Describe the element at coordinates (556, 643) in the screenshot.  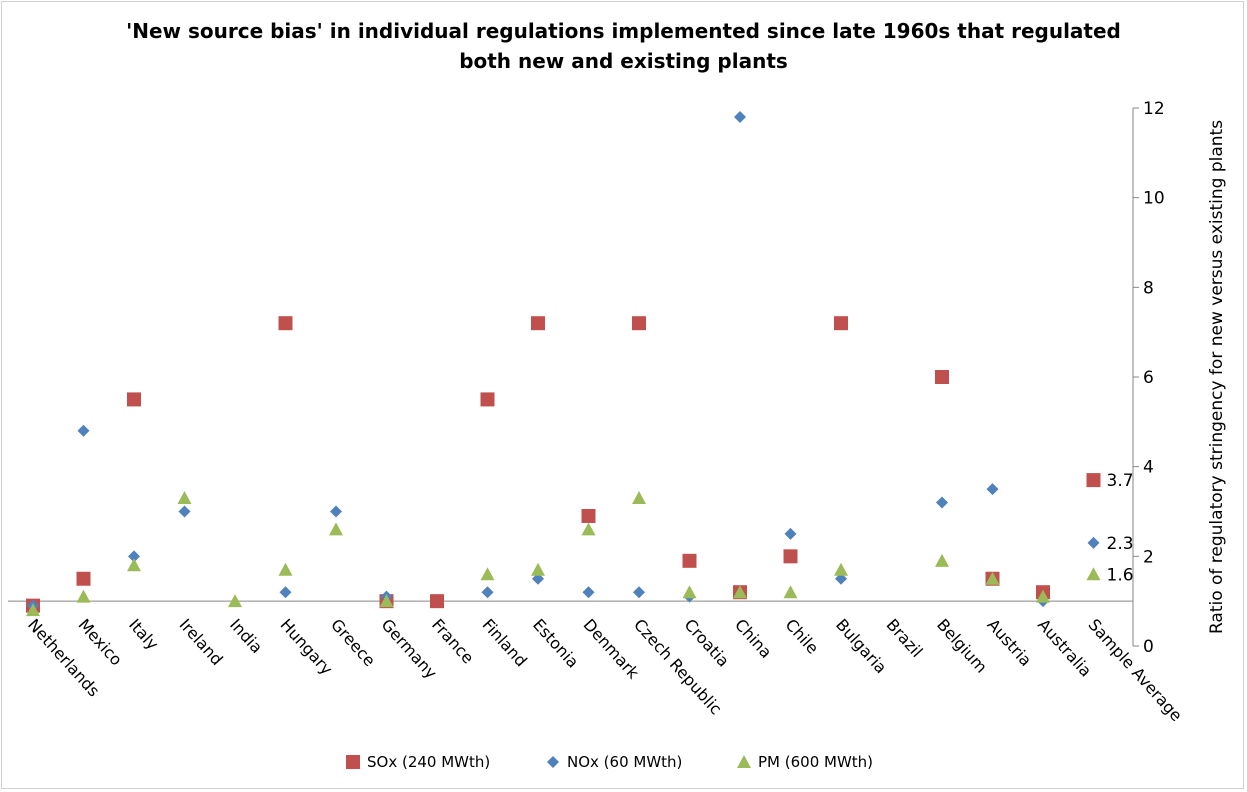
I see `x-tick-label: Estonia` at that location.